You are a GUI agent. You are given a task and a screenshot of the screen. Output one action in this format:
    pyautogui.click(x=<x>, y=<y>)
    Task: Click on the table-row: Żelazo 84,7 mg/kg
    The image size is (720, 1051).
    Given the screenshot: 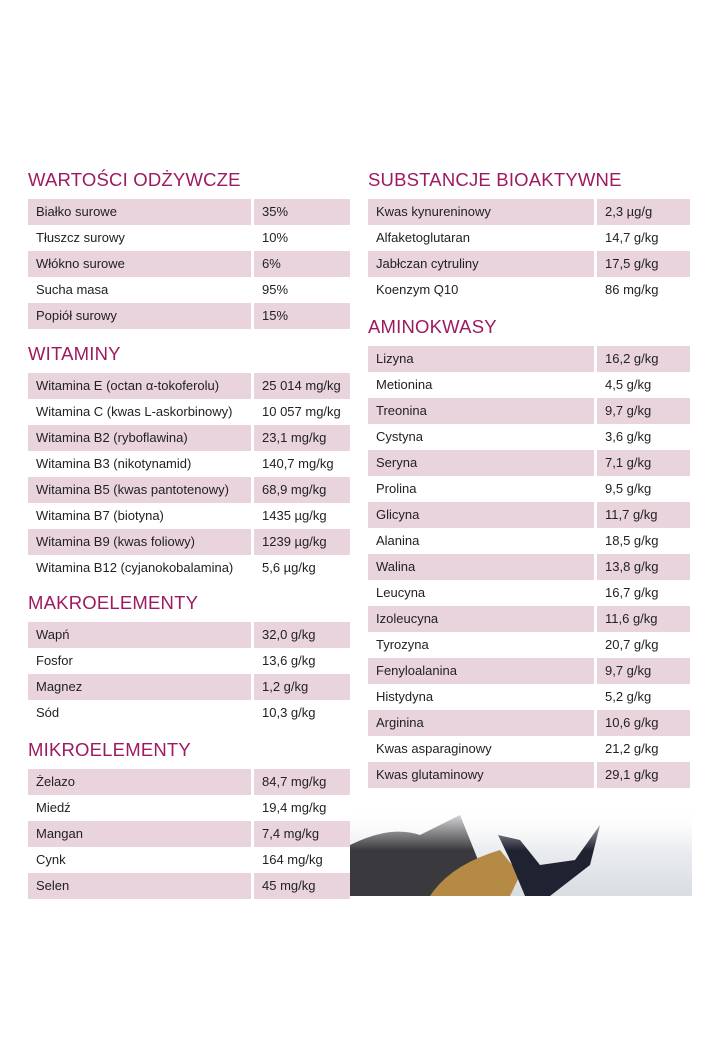 What is the action you would take?
    pyautogui.click(x=189, y=782)
    